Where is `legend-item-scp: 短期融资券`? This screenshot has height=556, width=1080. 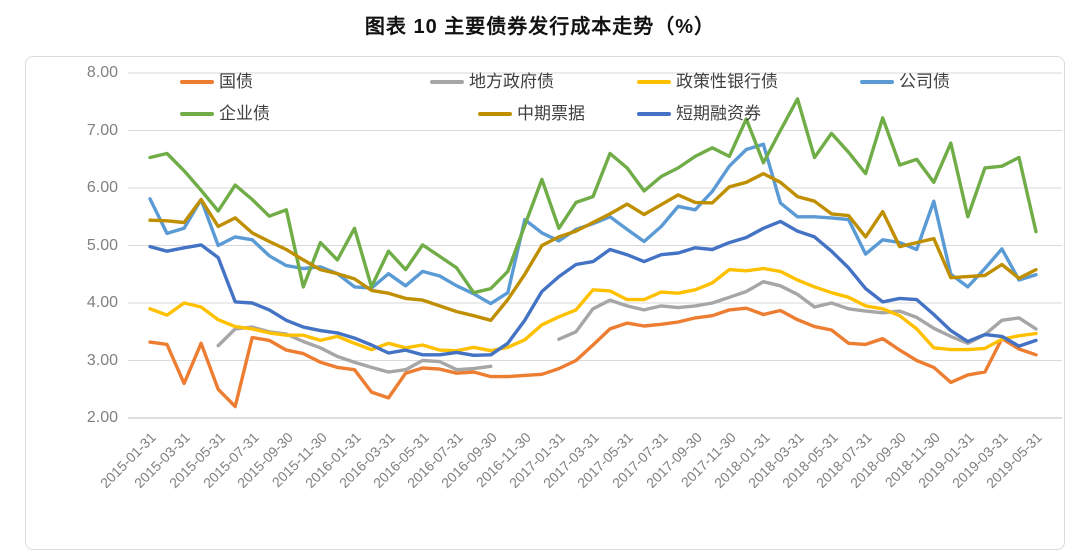
legend-item-scp: 短期融资券 is located at coordinates (699, 114).